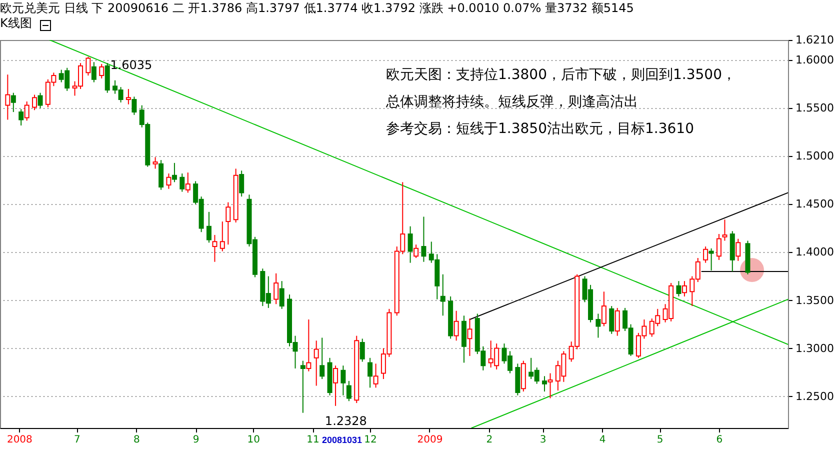 The height and width of the screenshot is (452, 840). I want to click on x-tick-label: 8, so click(136, 440).